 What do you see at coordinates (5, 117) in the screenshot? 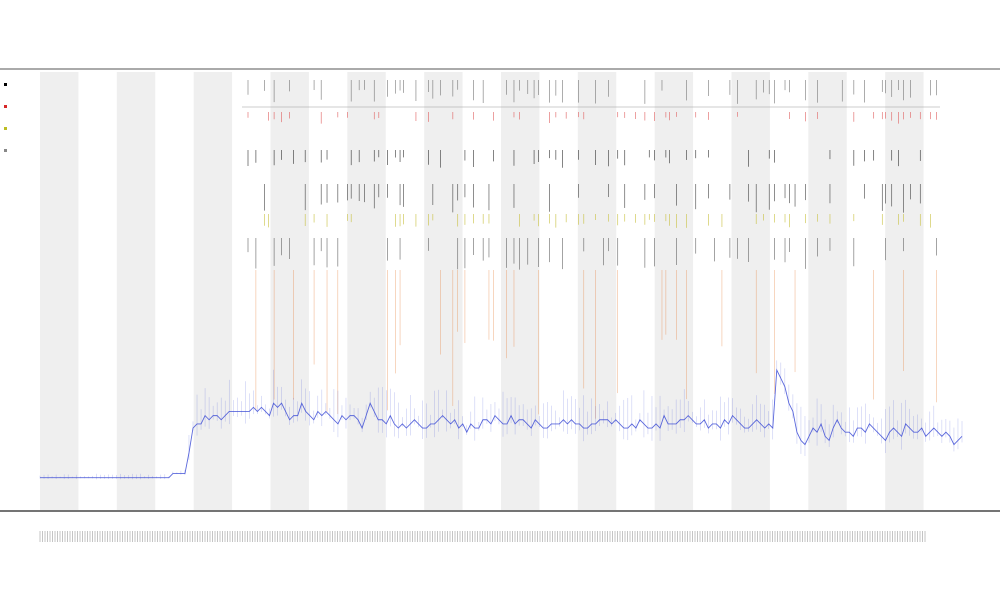
I see `legend` at bounding box center [5, 117].